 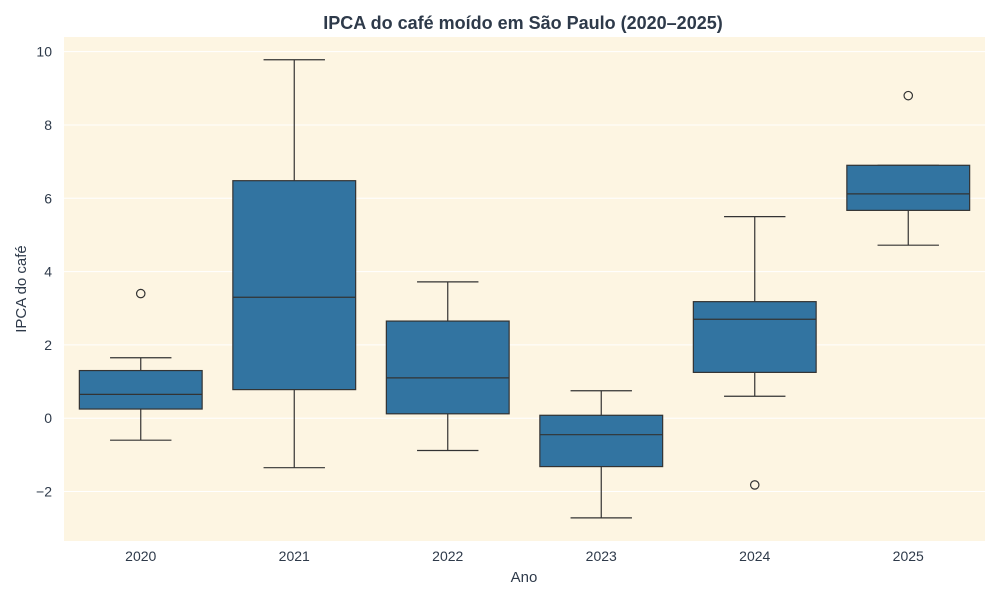 I want to click on y-axis-label: IPCA do café, so click(x=21, y=289).